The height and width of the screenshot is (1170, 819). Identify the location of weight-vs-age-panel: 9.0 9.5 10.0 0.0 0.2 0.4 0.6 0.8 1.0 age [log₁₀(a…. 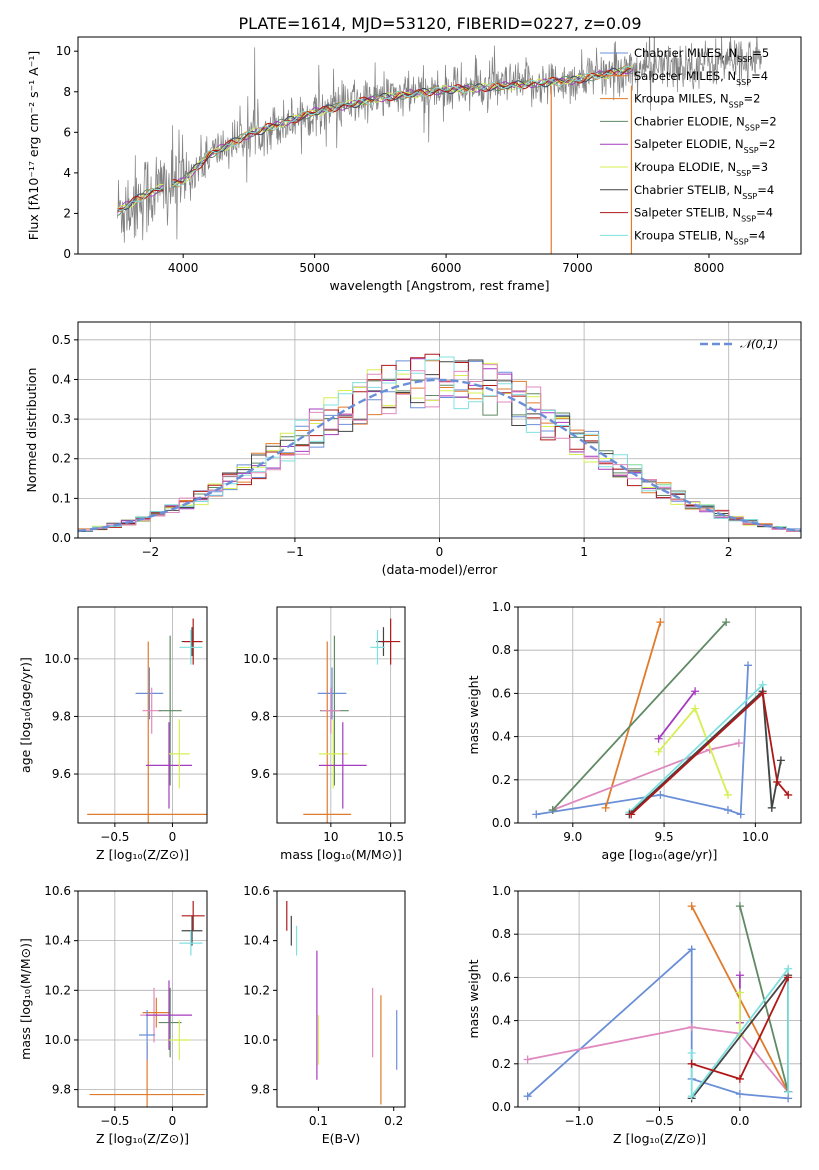
(634, 731).